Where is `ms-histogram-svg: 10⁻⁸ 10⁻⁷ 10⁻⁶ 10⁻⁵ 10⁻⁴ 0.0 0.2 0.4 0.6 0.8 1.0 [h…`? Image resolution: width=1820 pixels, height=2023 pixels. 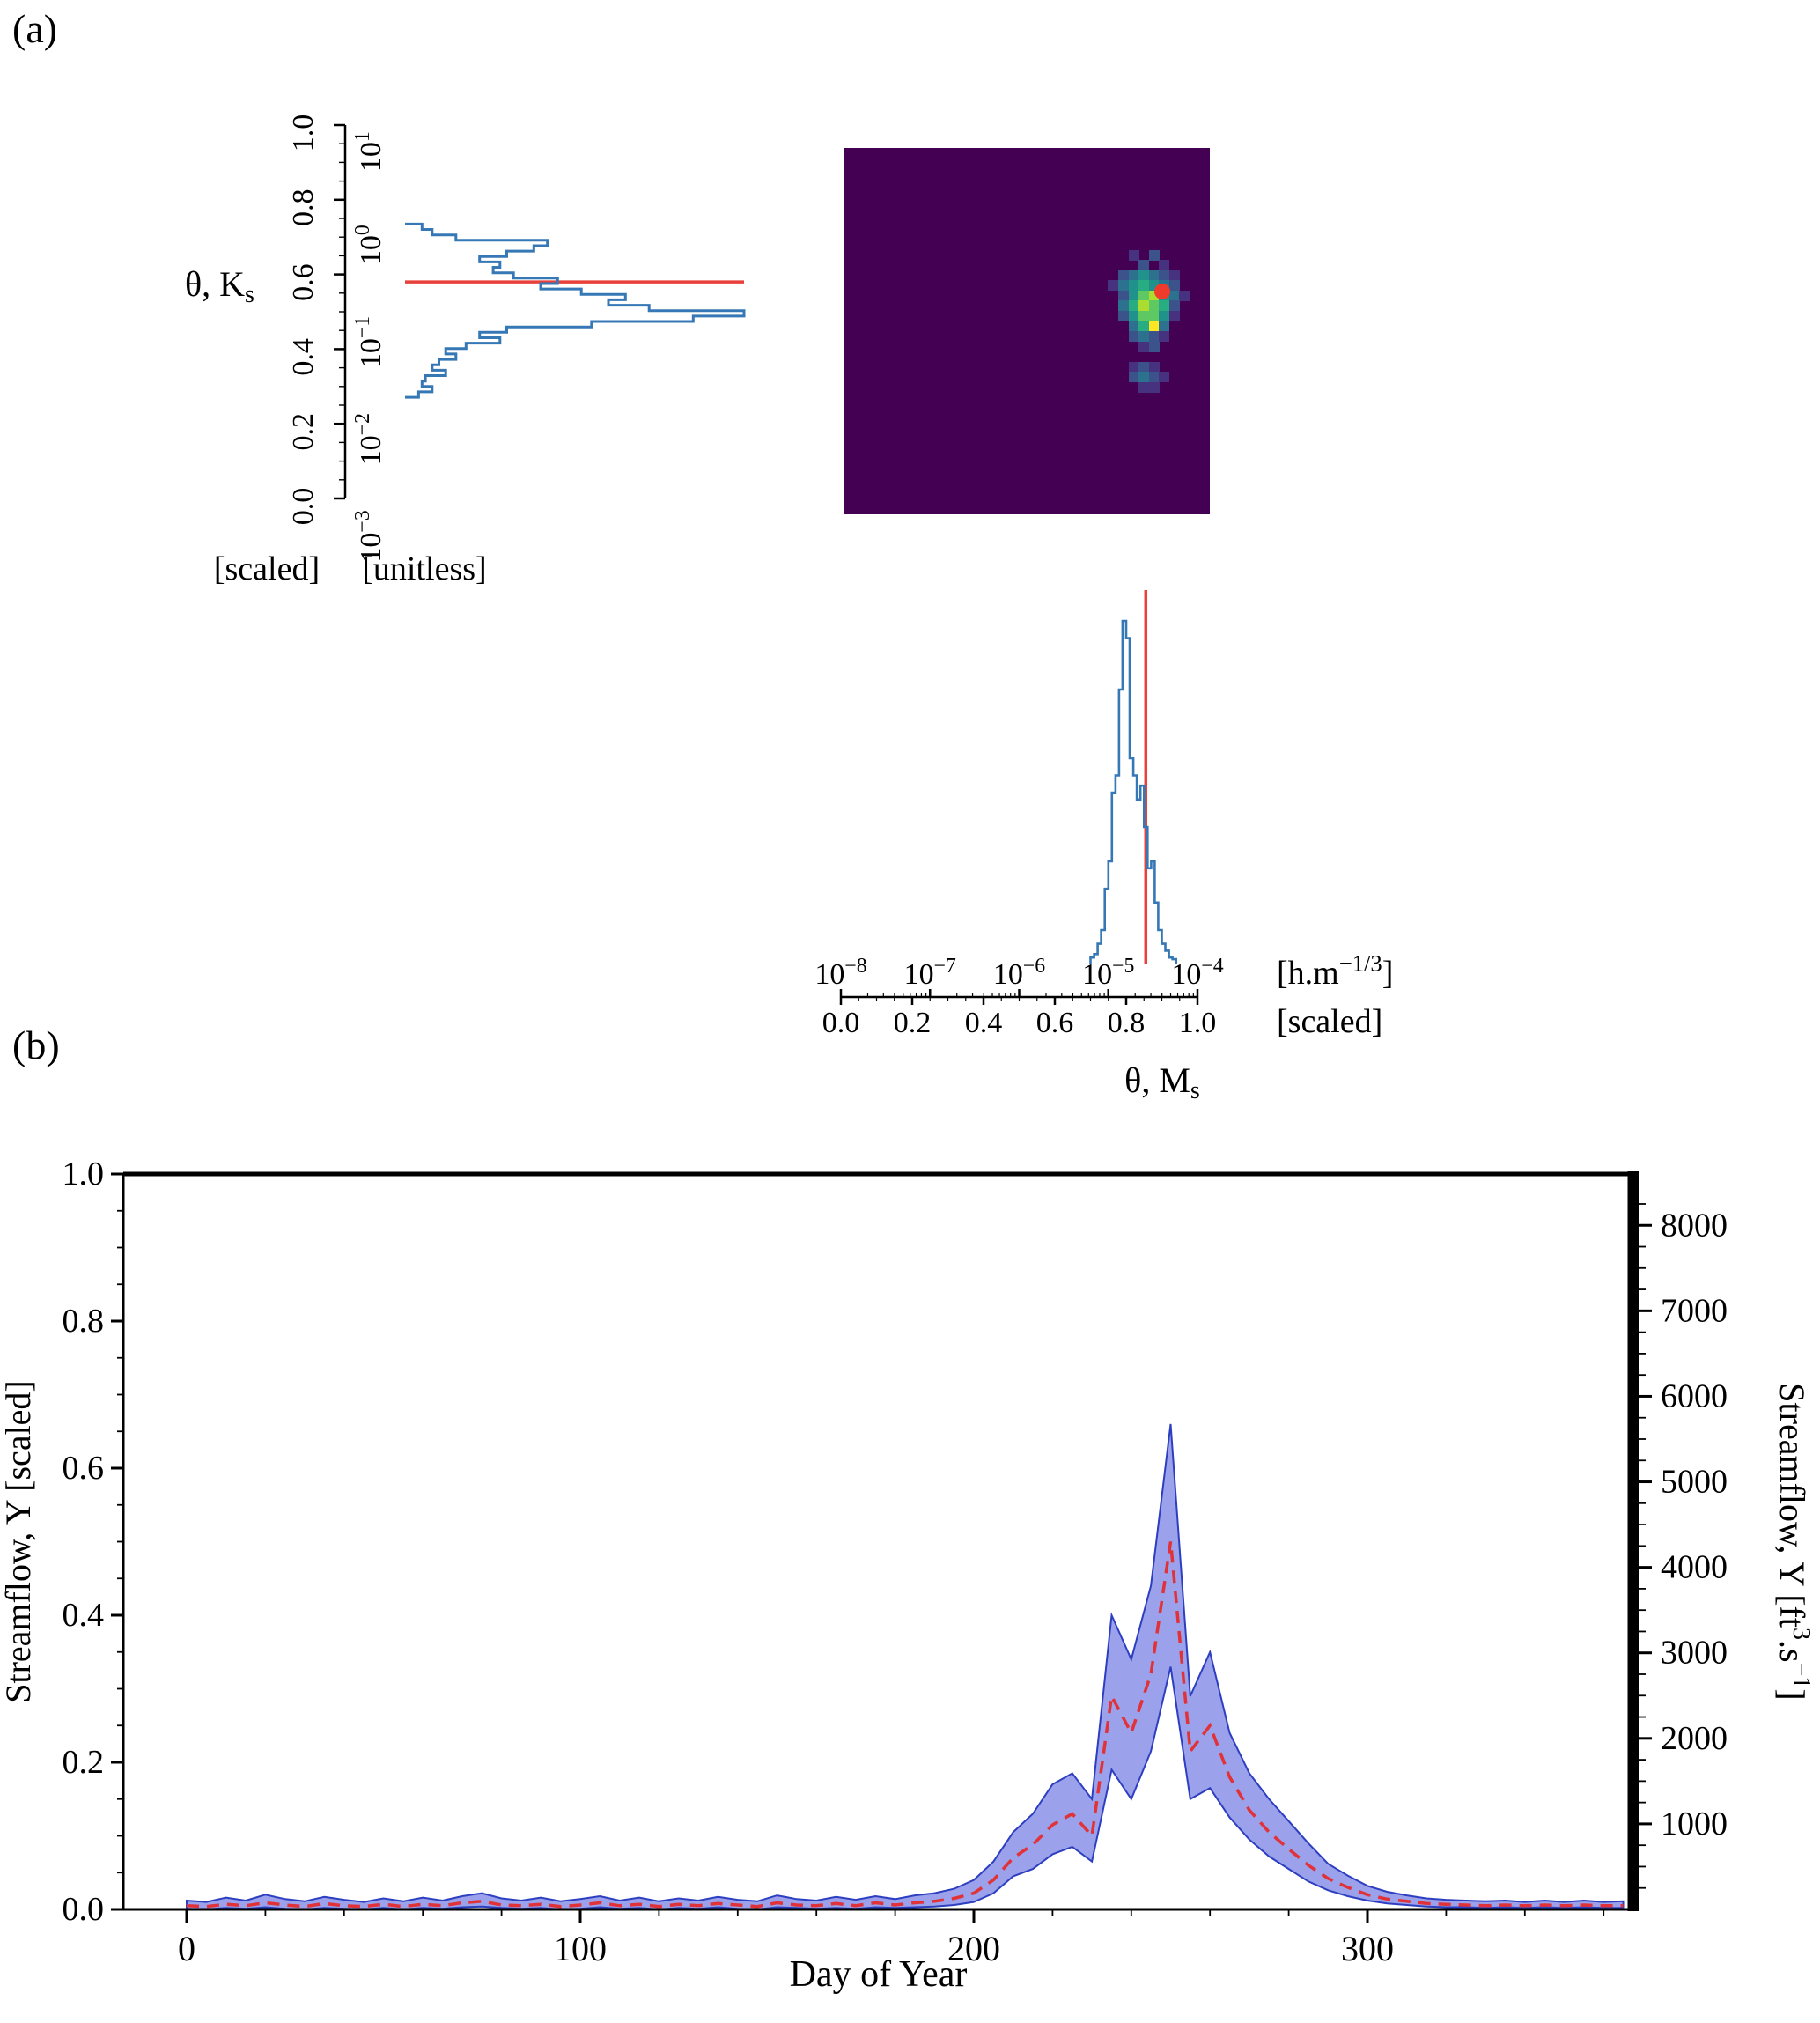
ms-histogram-svg: 10⁻⁸ 10⁻⁷ 10⁻⁶ 10⁻⁵ 10⁻⁴ 0.0 0.2 0.4 0.6 0.8 1.0 [h… is located at coordinates (1103, 847).